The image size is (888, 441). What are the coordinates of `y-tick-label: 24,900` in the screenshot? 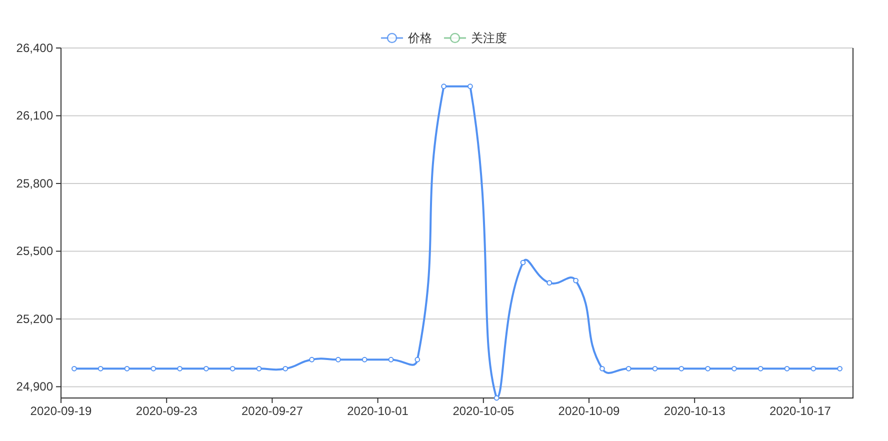 It's located at (35, 387).